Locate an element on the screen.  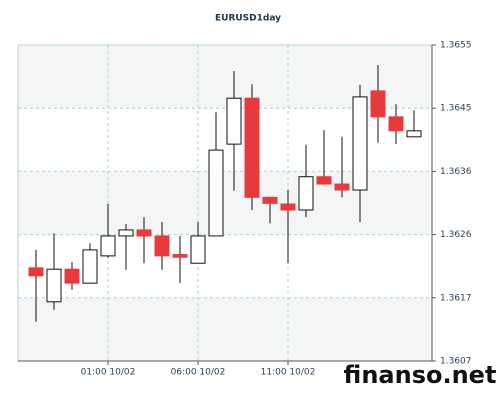
x-tick-label: 11:00 10/02 is located at coordinates (288, 373).